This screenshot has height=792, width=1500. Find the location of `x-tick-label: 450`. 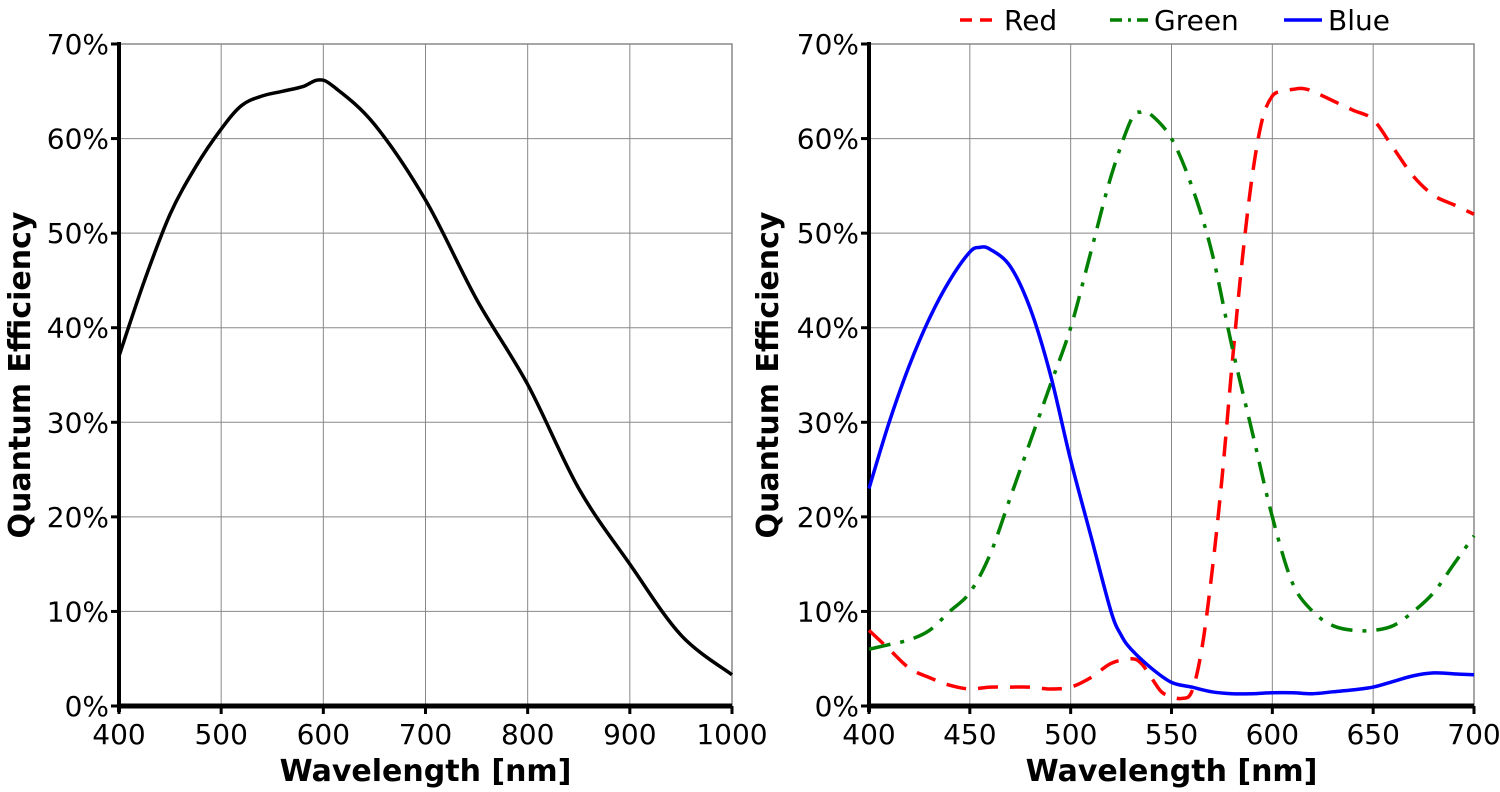

x-tick-label: 450 is located at coordinates (969, 734).